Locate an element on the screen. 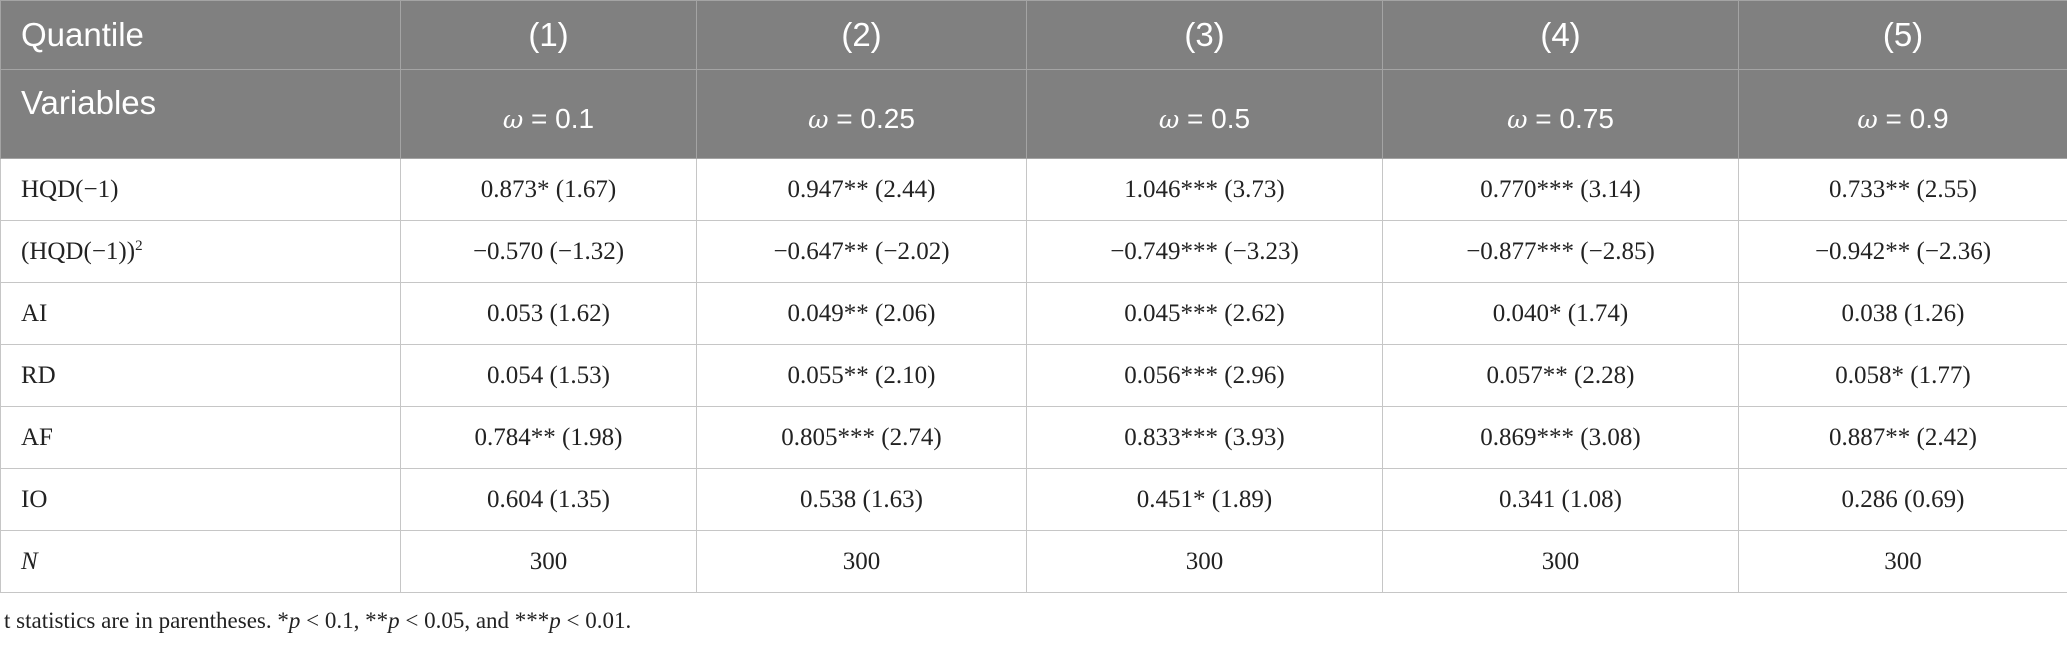  table-cell: 0.038 (1.26) is located at coordinates (1902, 313).